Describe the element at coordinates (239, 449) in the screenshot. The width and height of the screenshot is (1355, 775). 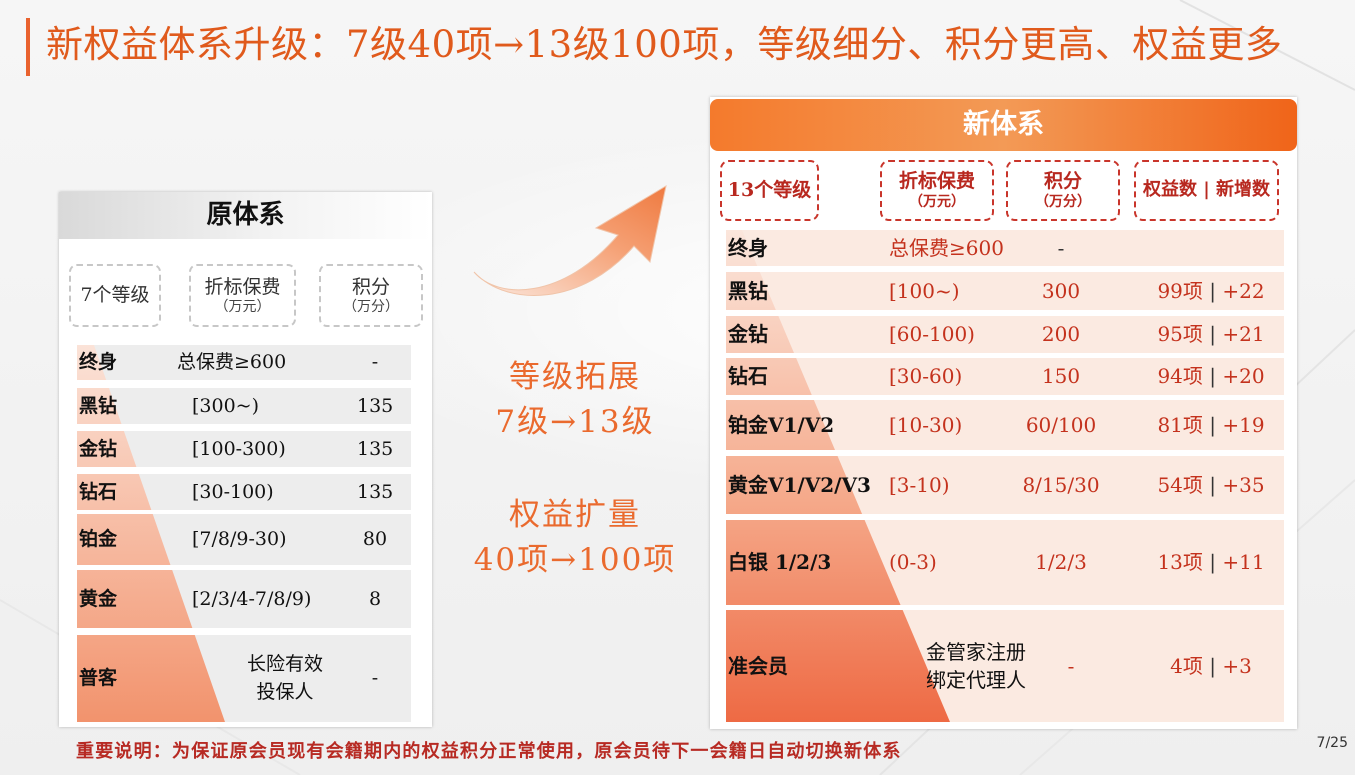
I see `old-fee-gold-diamond: [100-300)` at that location.